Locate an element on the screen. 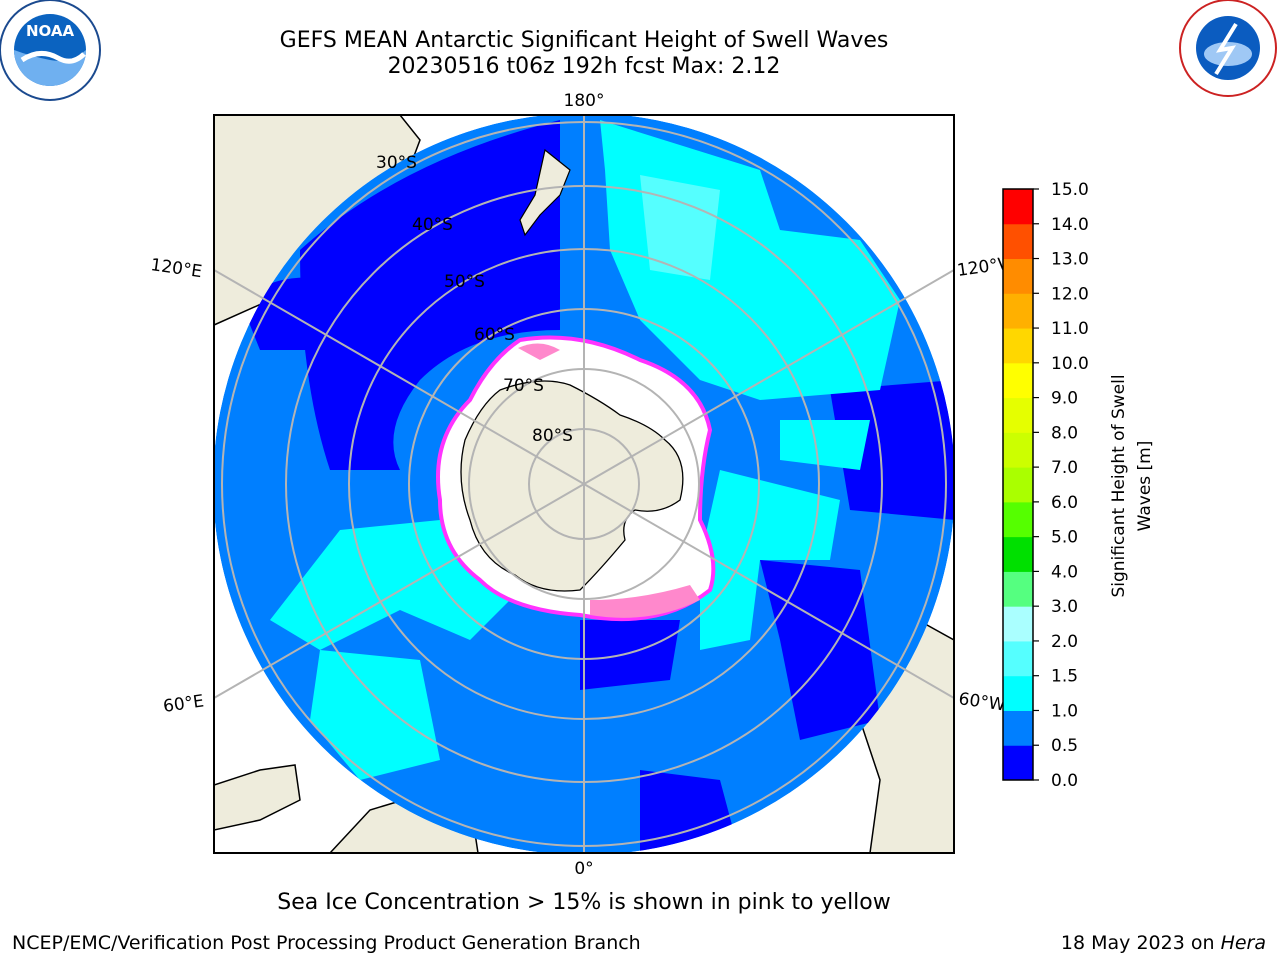  new-zealand-land is located at coordinates (545, 192).